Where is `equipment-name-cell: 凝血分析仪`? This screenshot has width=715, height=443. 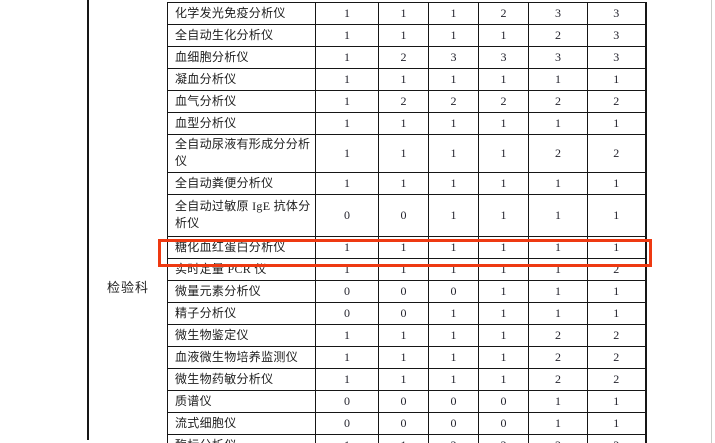 equipment-name-cell: 凝血分析仪 is located at coordinates (241, 79).